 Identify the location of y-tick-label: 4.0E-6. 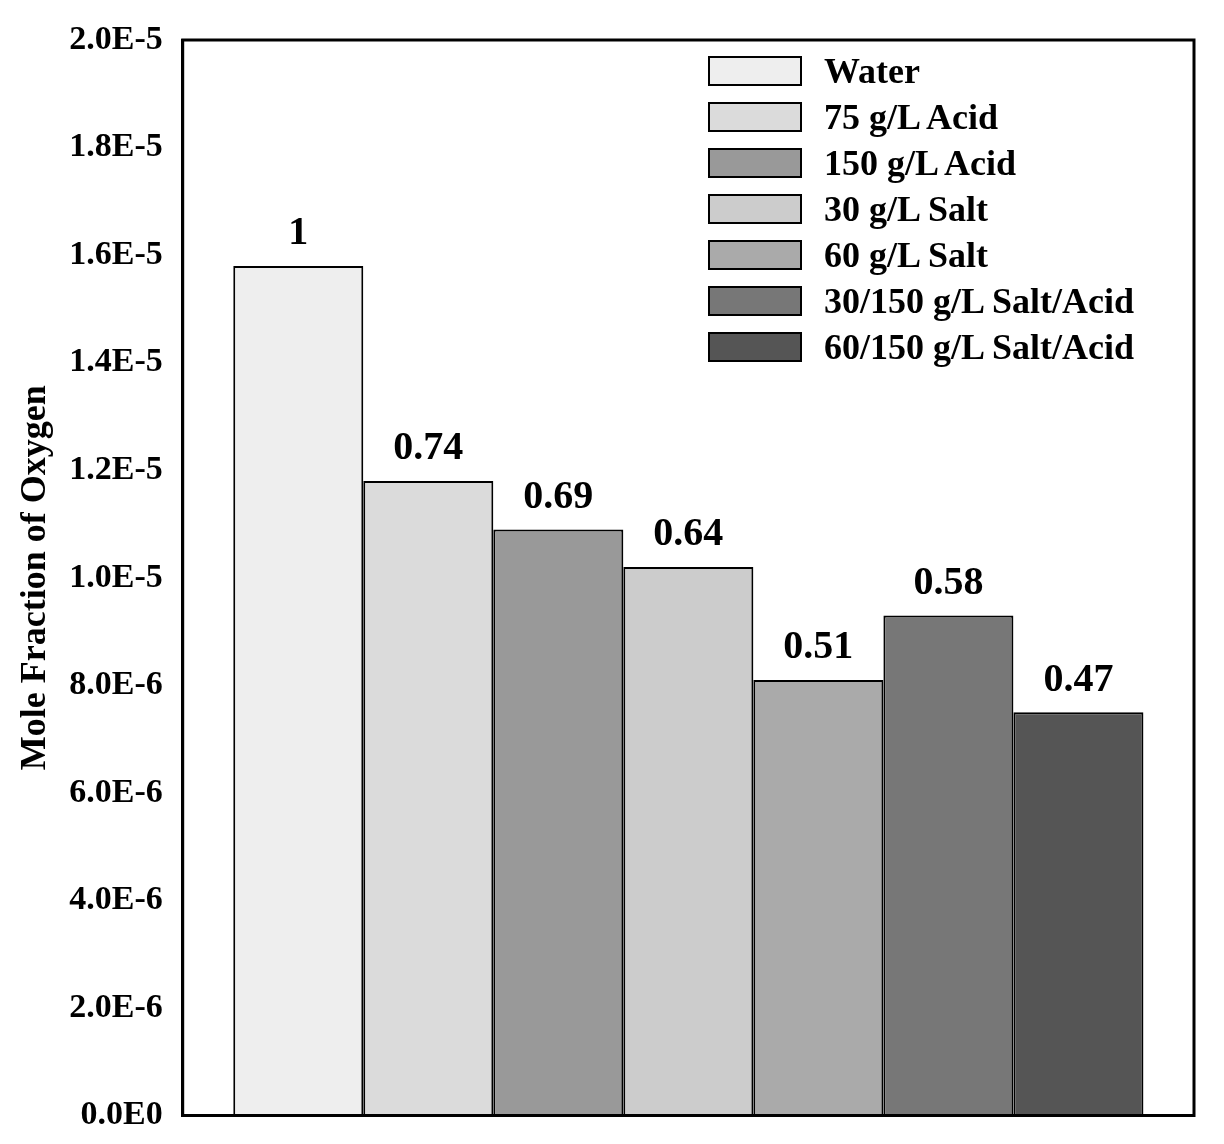
(116, 898).